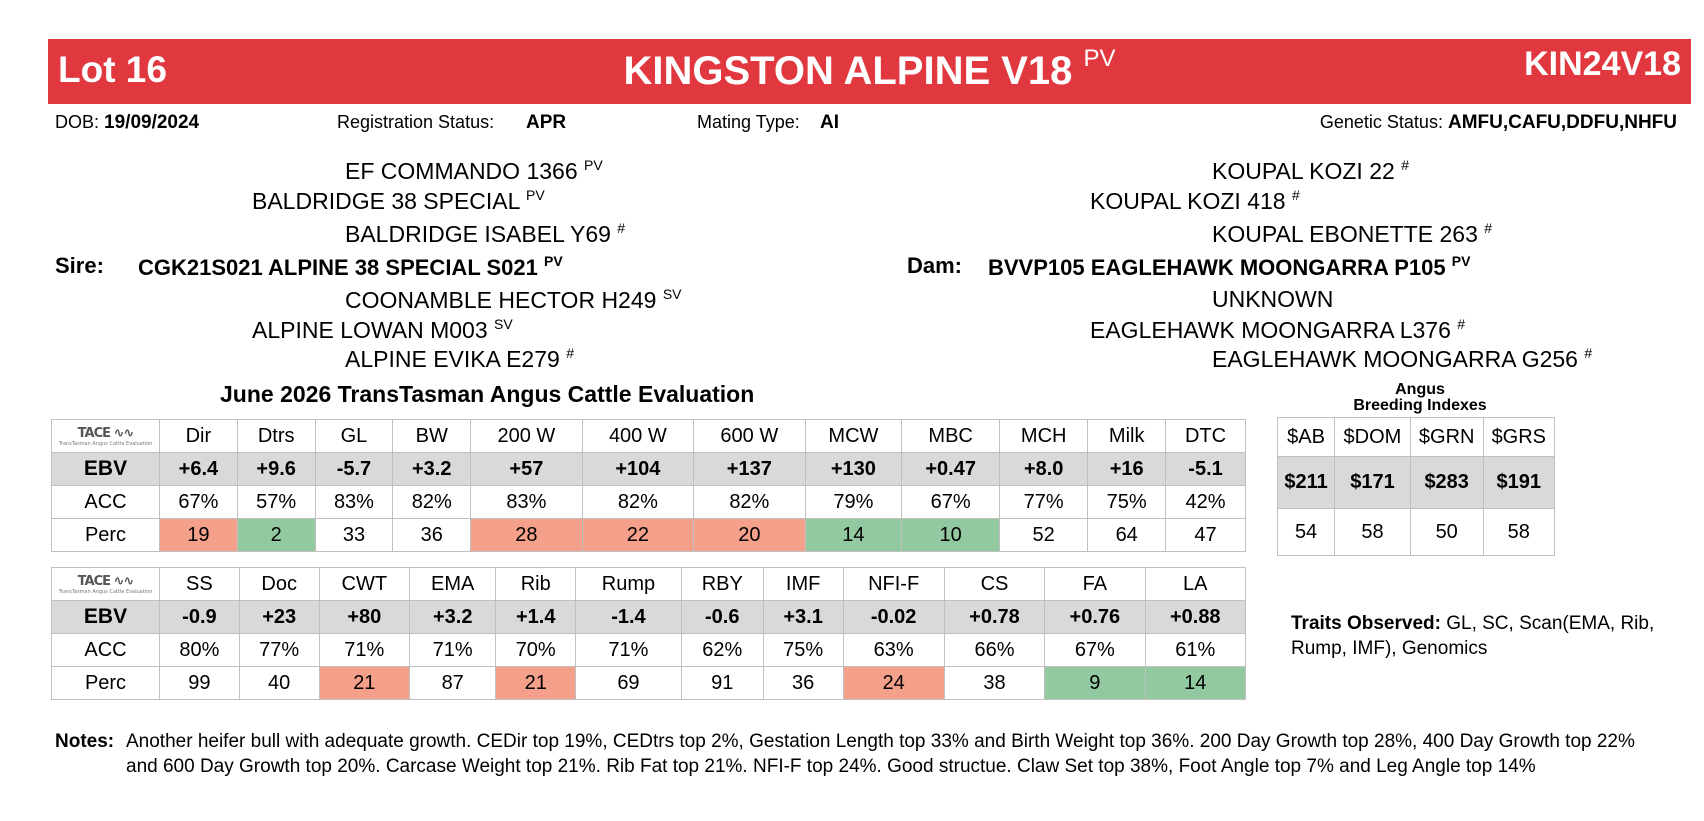 The height and width of the screenshot is (821, 1704). Describe the element at coordinates (85, 741) in the screenshot. I see `notes-label: Notes:` at that location.